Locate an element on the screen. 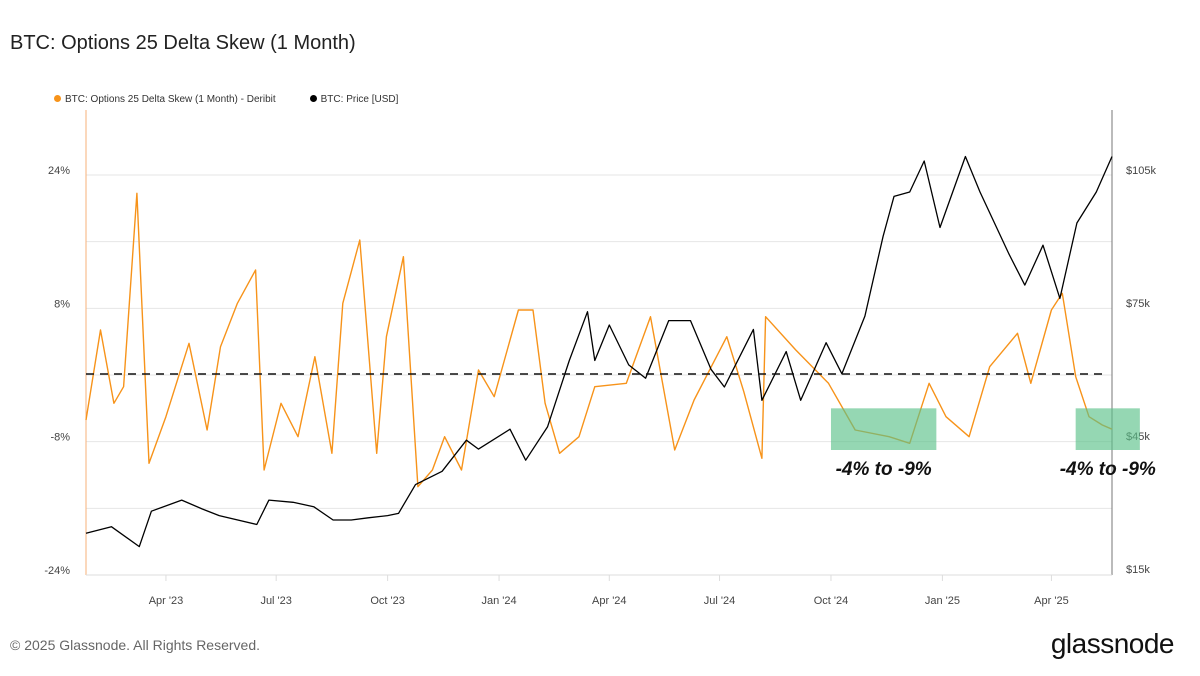  glassnode-logo: glassnode is located at coordinates (1112, 643).